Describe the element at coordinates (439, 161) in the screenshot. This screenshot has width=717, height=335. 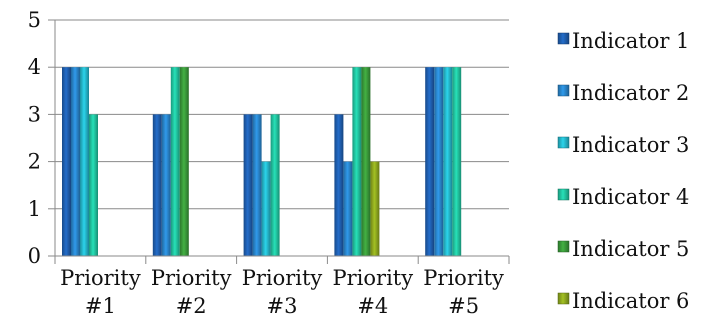
I see `bar-cat5-indicator2` at that location.